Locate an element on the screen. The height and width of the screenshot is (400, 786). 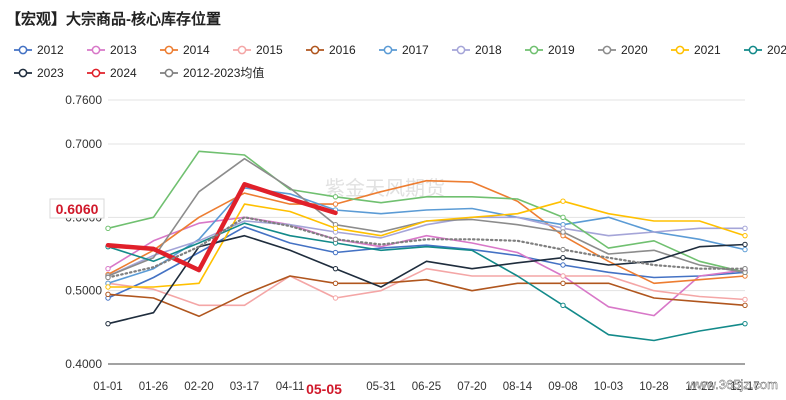
chart-title: 【宏观】大宗商品-核心库存位置 is located at coordinates (113, 19).